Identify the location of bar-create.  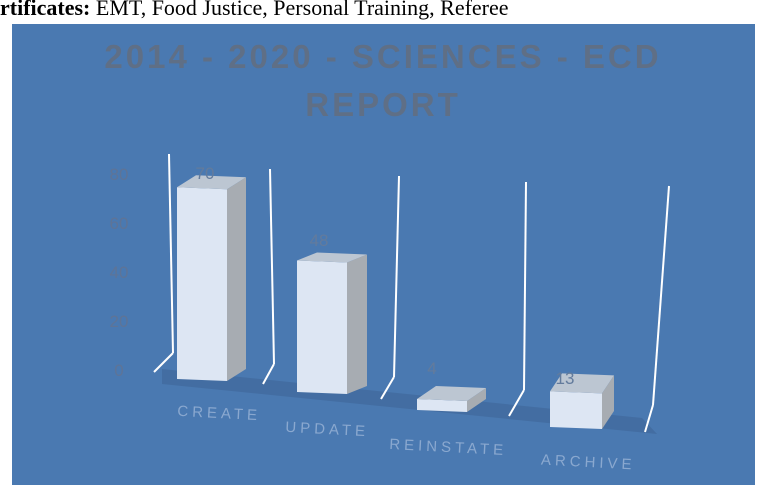
(211, 278).